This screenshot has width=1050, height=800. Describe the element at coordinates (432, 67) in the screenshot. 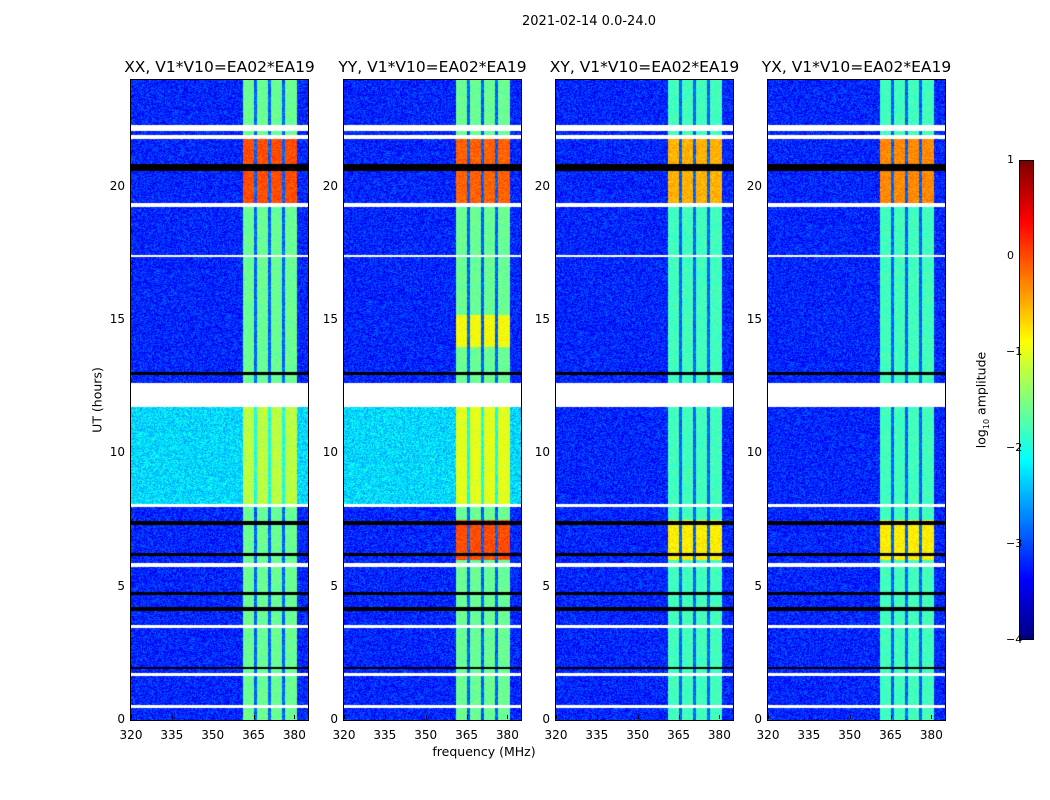

I see `panel-title: YY, V1*V10=EA02*EA19` at that location.